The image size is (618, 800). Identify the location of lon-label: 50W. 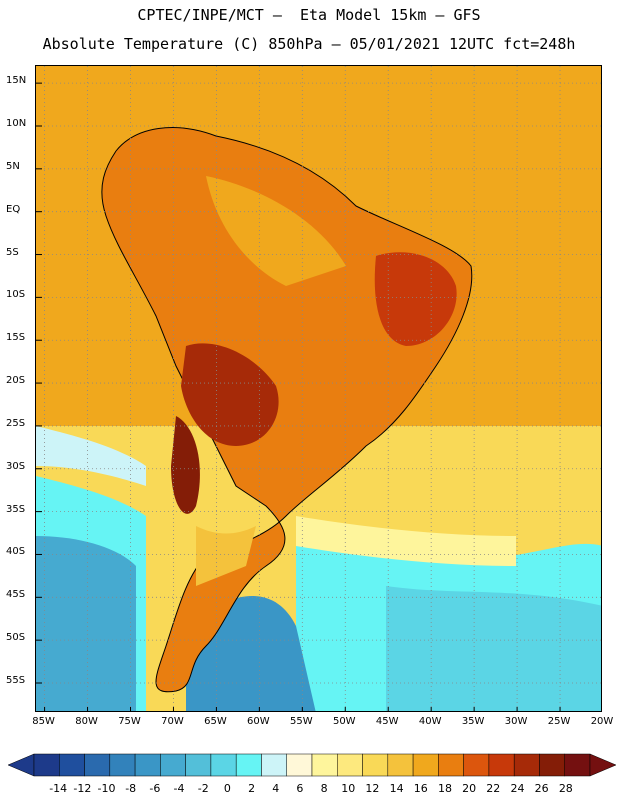
(344, 721).